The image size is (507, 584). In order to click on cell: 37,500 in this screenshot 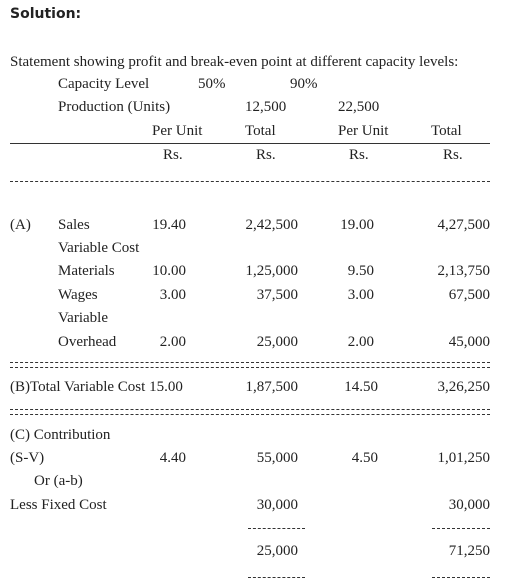, I will do `click(277, 295)`.